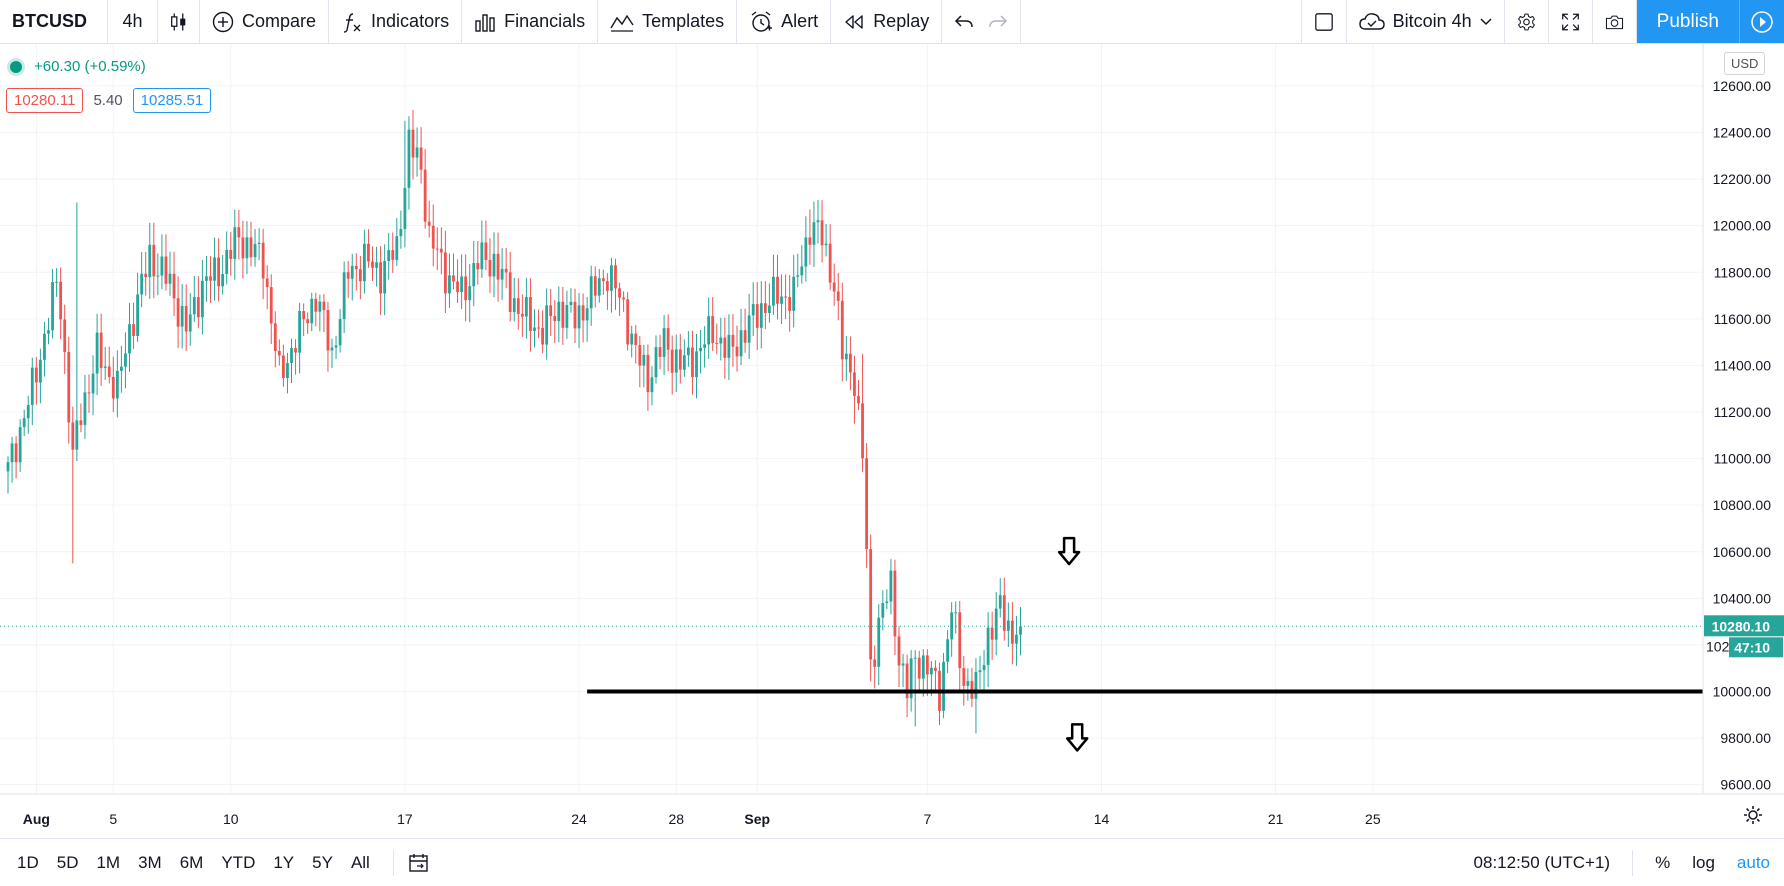 The width and height of the screenshot is (1784, 886). I want to click on time-tick-label: 5, so click(113, 819).